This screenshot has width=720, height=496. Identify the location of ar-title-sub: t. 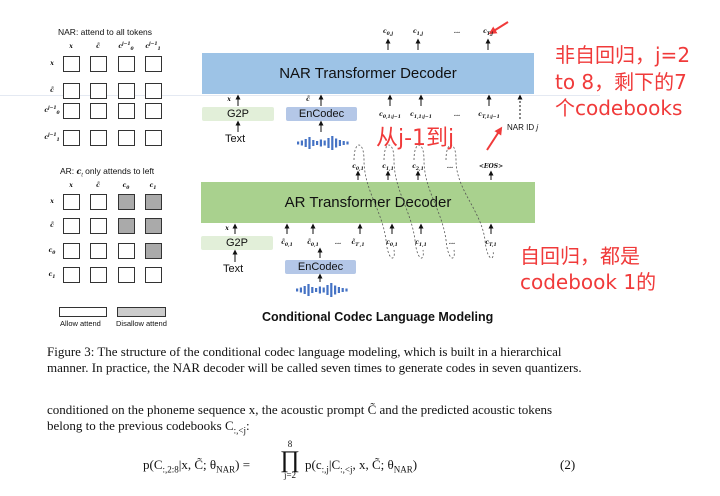
(82, 175).